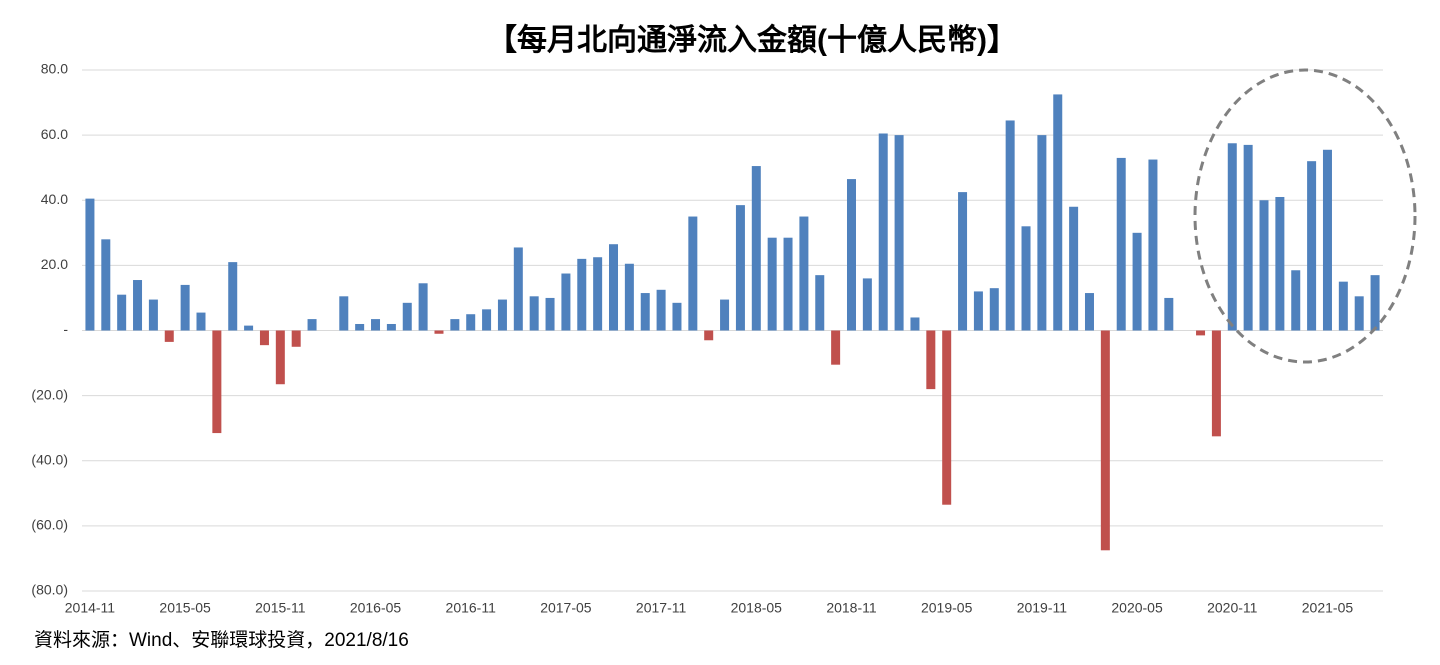 This screenshot has height=665, width=1440. I want to click on x-tick-label: 2017-11, so click(661, 608).